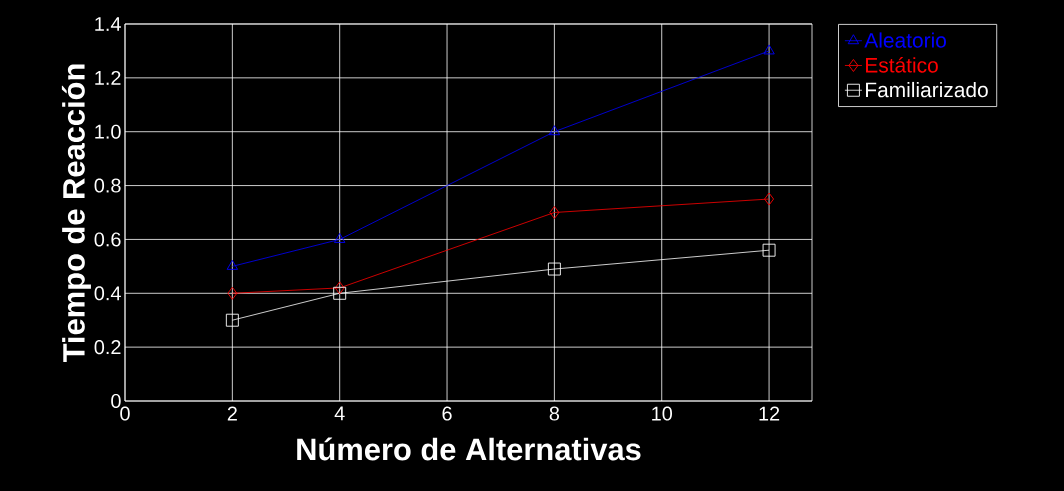 Image resolution: width=1064 pixels, height=491 pixels. I want to click on x-axis-title: Número de Alternativas, so click(469, 449).